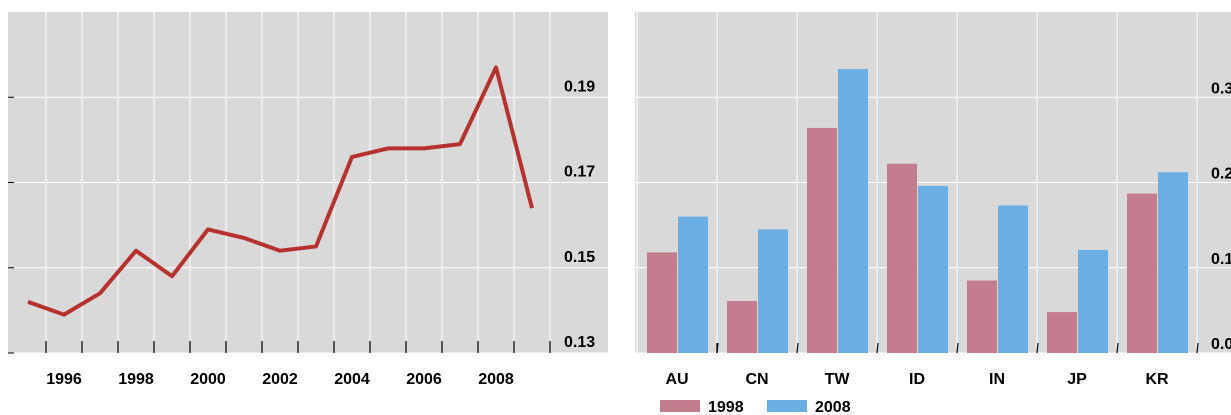  Describe the element at coordinates (676, 379) in the screenshot. I see `x-tick-label: AU` at that location.